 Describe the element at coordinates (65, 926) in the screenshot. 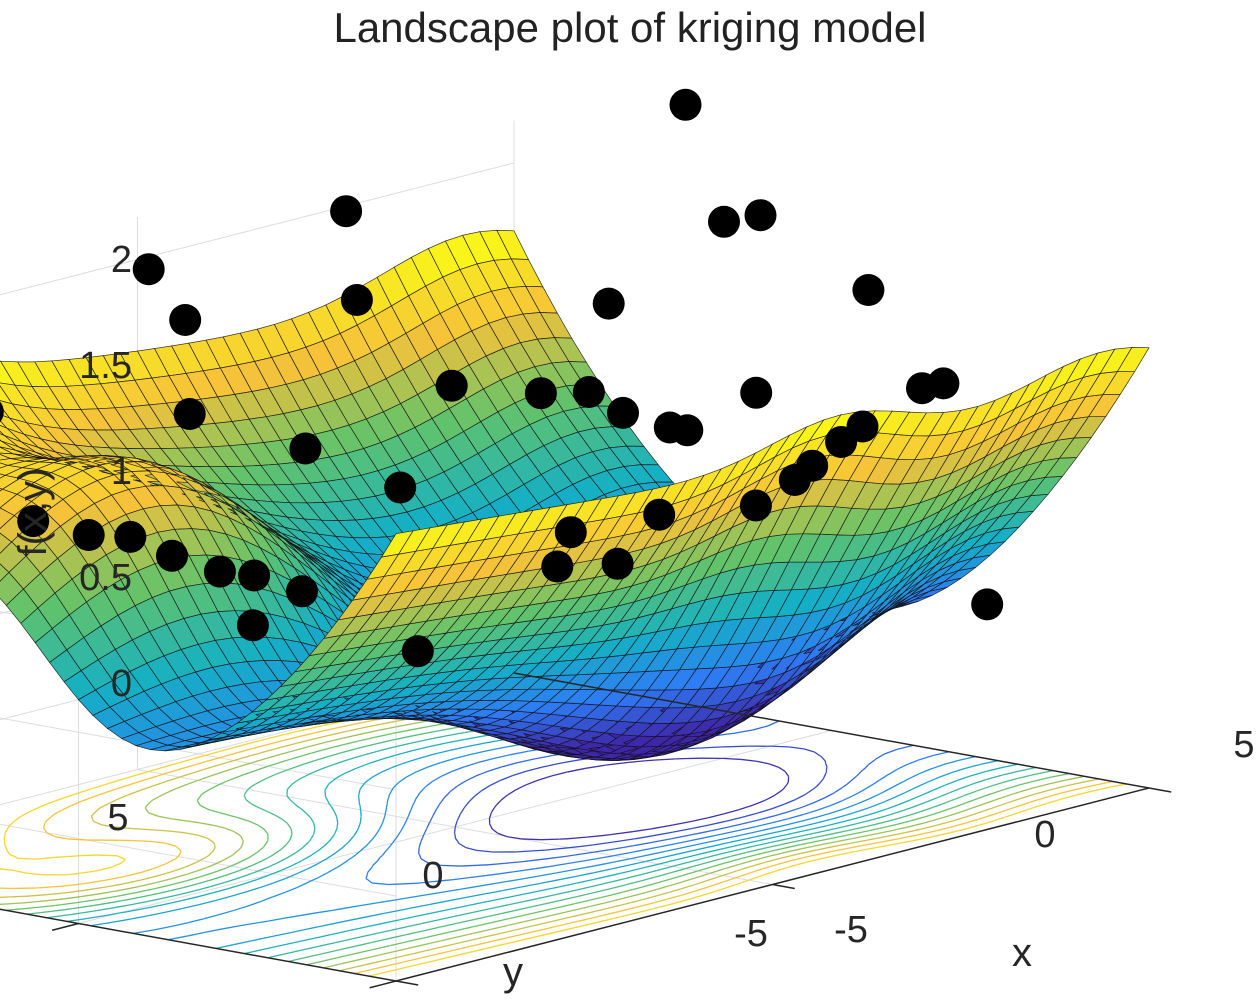

I see `y-tick-mark` at that location.